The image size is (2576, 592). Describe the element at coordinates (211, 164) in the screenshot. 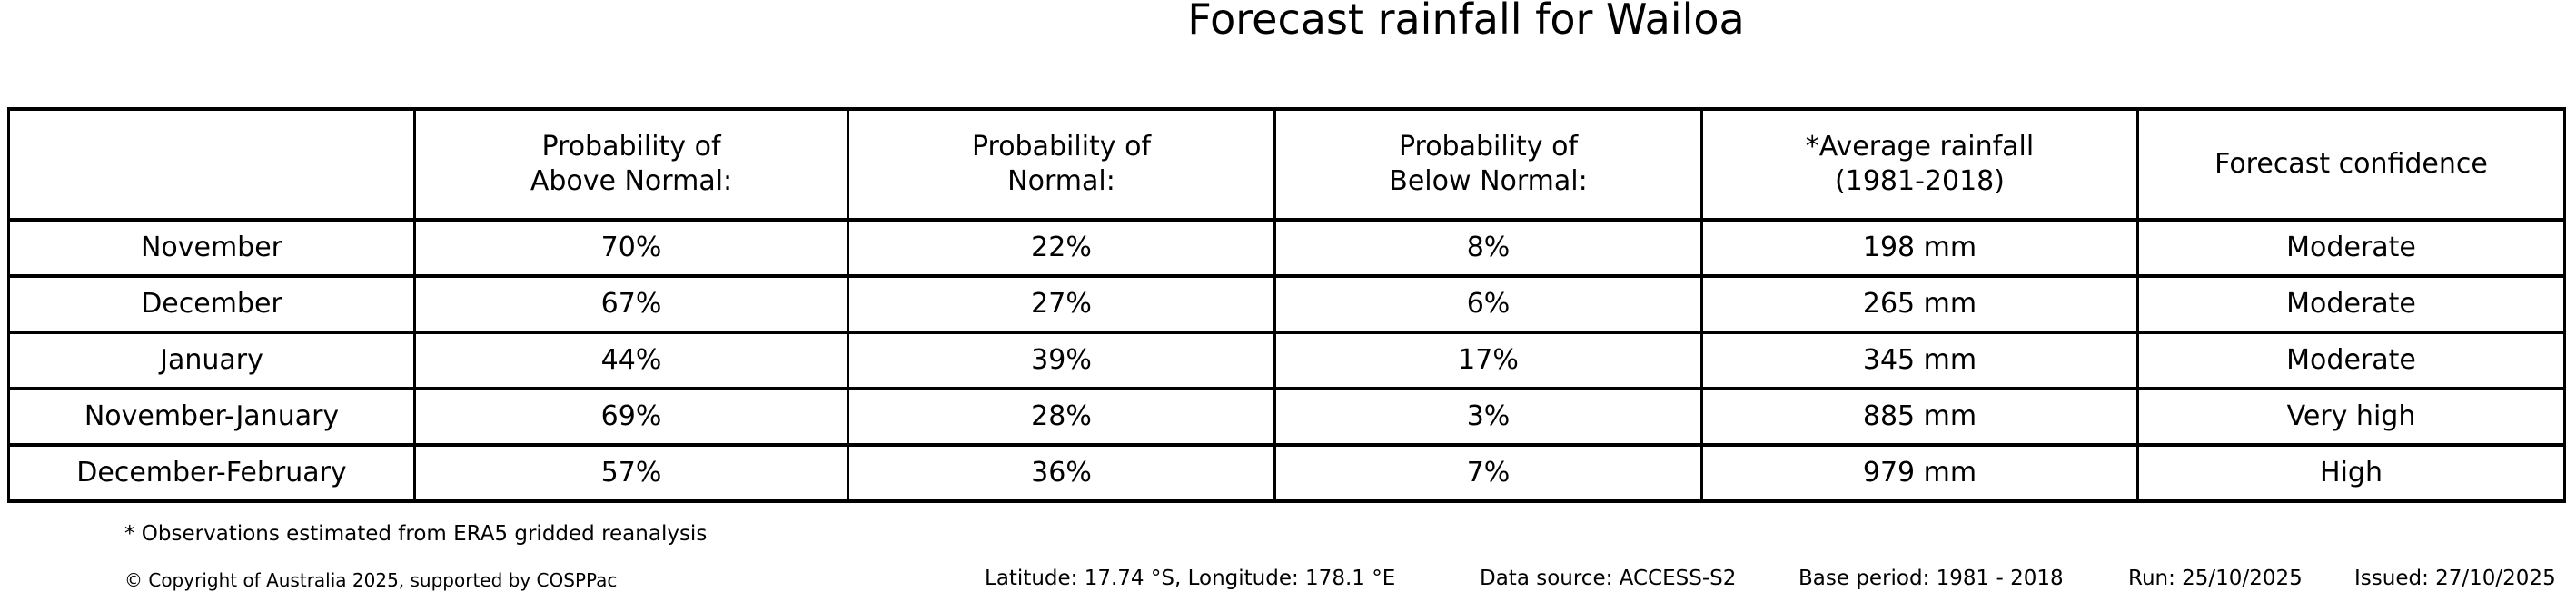

I see `empty-corner-cell` at that location.